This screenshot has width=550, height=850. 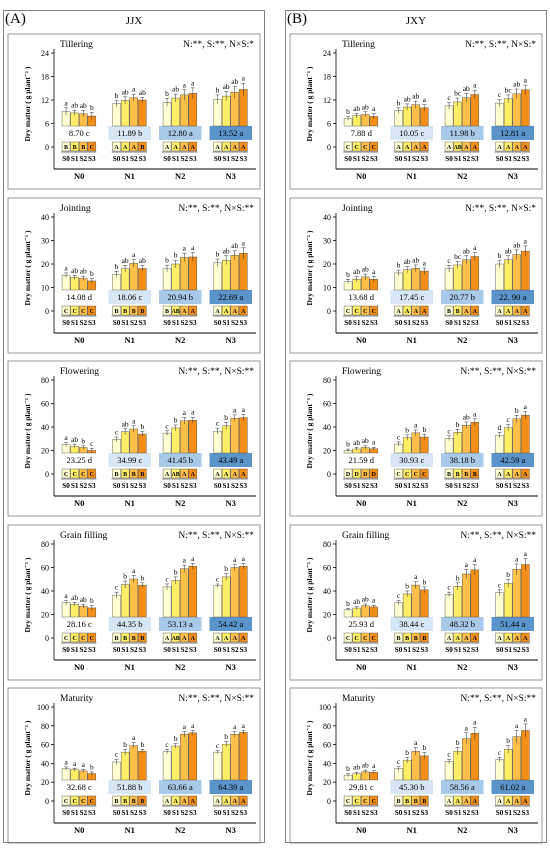 I want to click on bar-letter: bc, so click(x=509, y=89).